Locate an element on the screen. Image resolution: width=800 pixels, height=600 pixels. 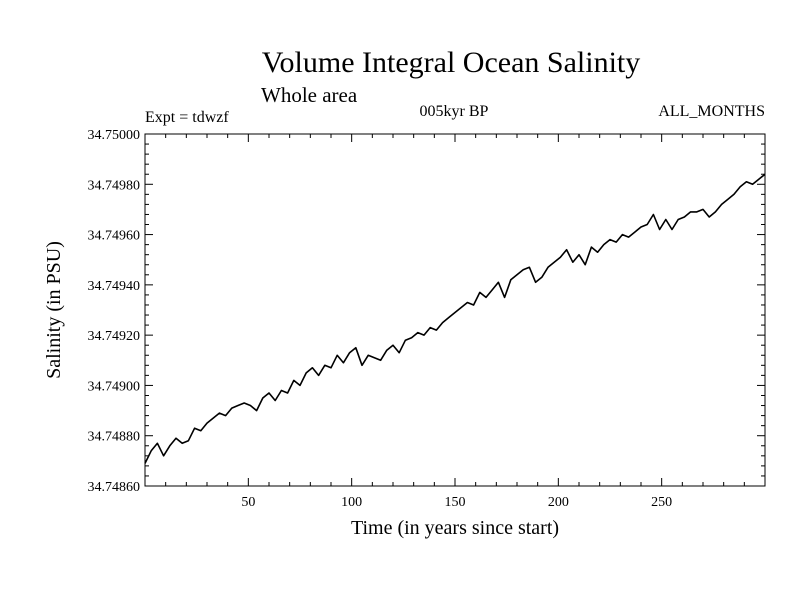
period-label: 005kyr BP is located at coordinates (454, 111).